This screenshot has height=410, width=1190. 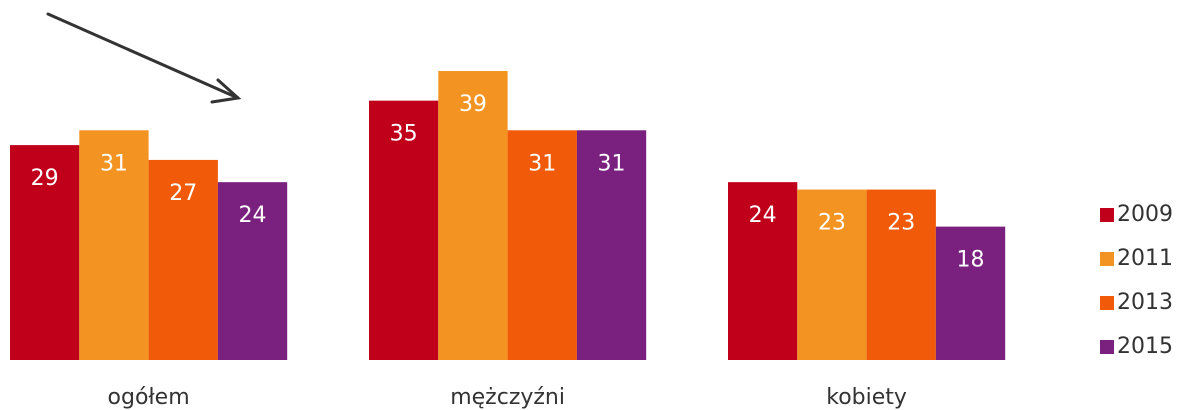 I want to click on value-label: 27, so click(x=183, y=193).